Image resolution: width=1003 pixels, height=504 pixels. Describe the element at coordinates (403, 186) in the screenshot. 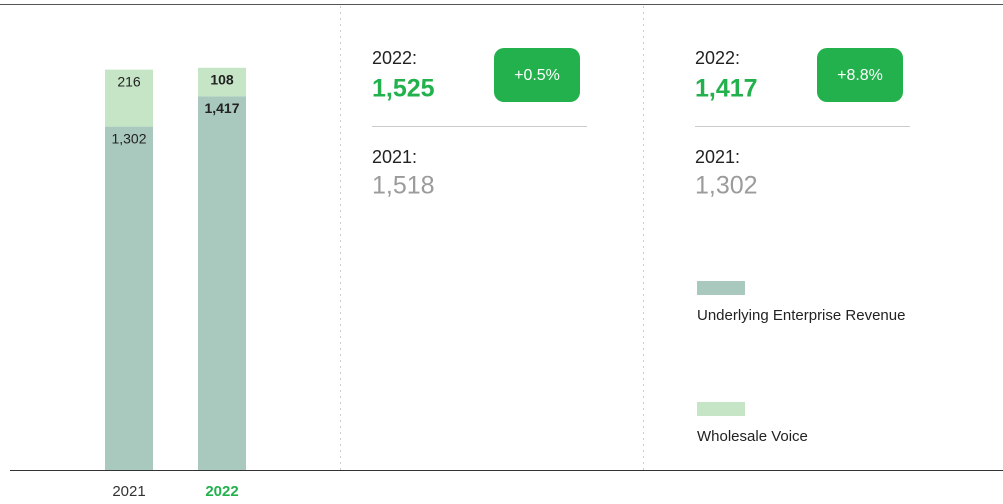

I see `panel-previous-value: 1,518` at that location.